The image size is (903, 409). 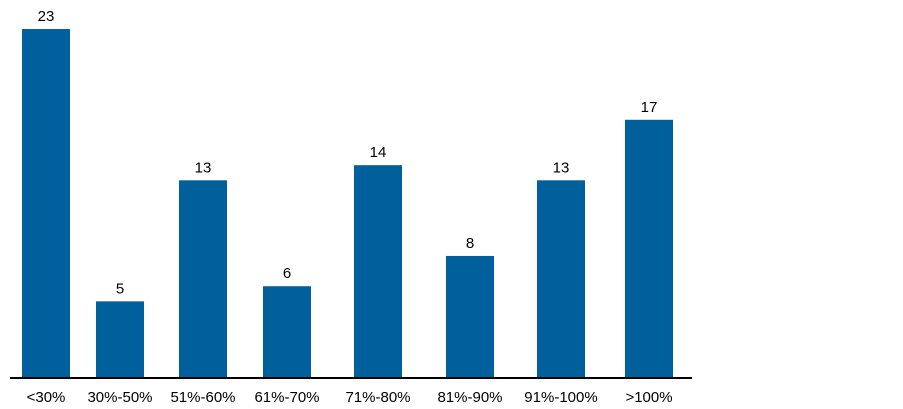 What do you see at coordinates (46, 16) in the screenshot?
I see `value-label-0: 23` at bounding box center [46, 16].